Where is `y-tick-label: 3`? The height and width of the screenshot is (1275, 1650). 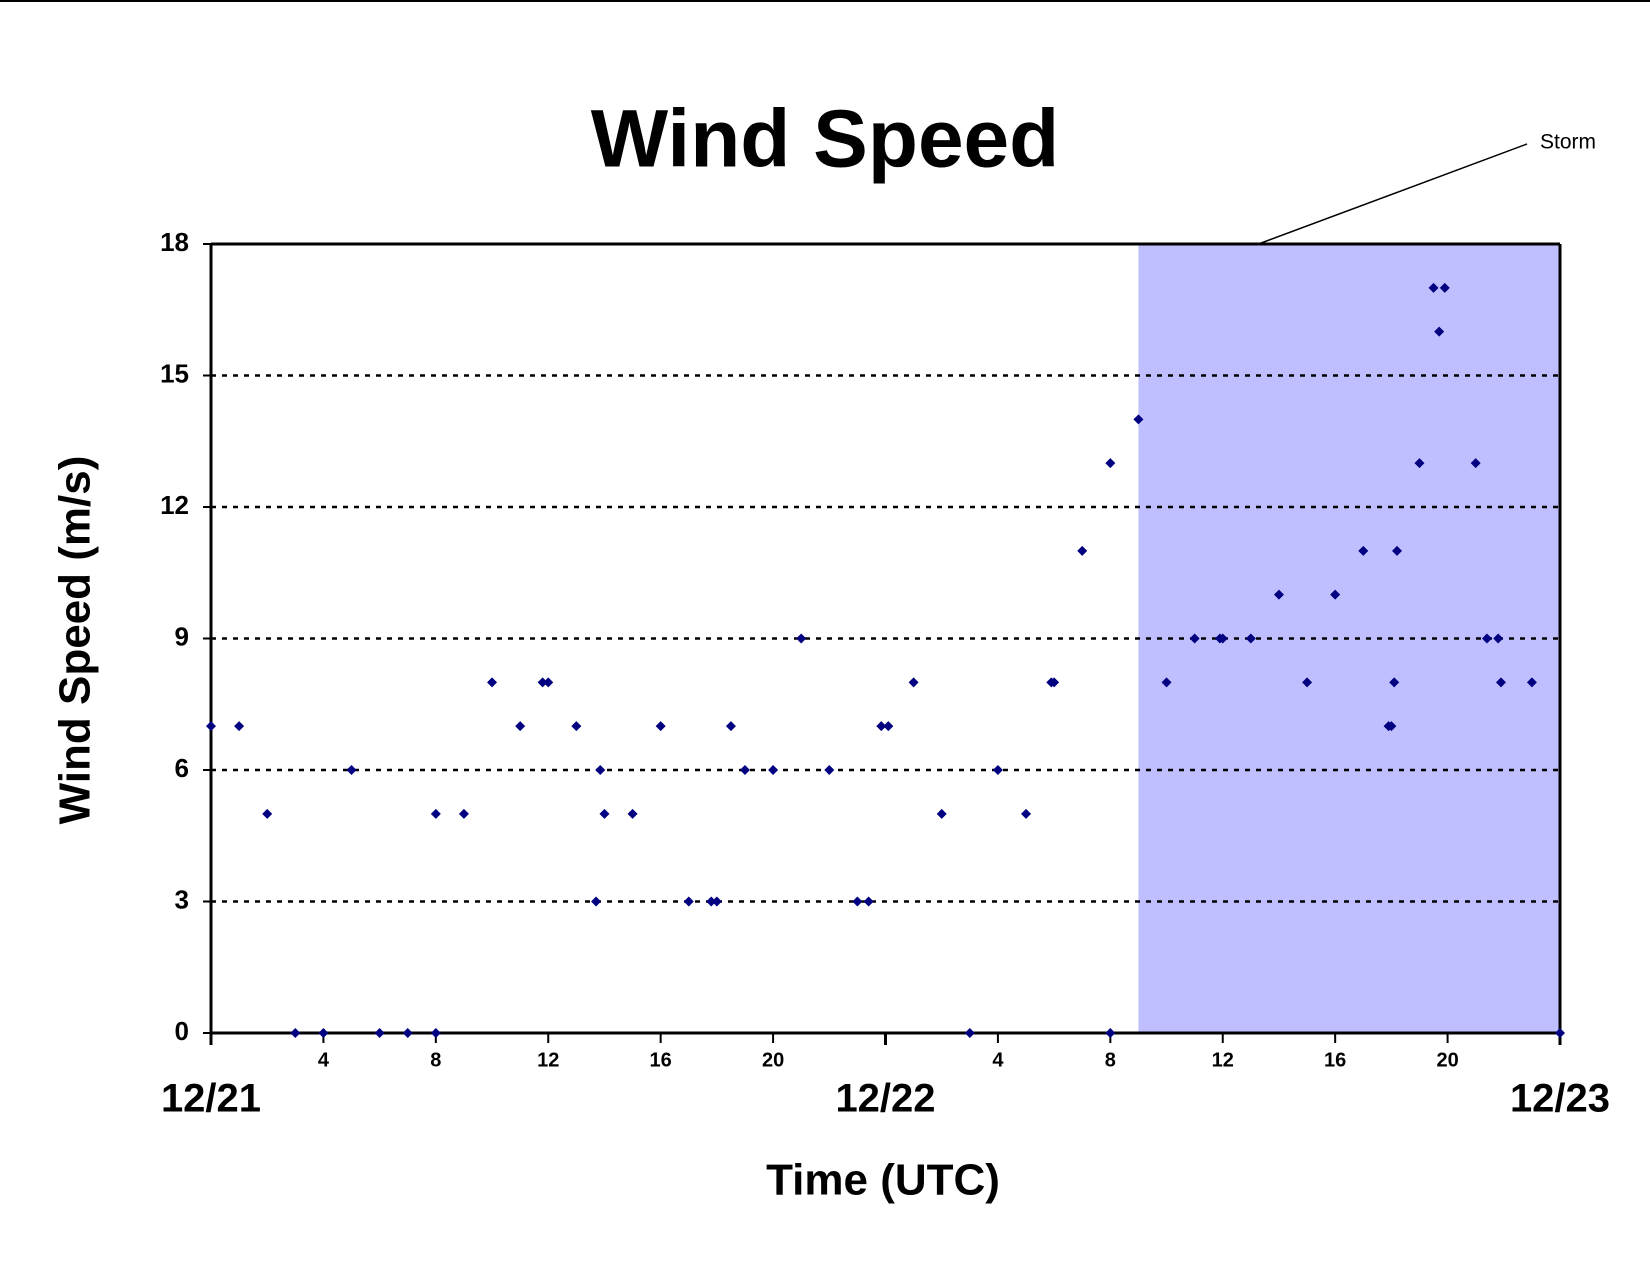 y-tick-label: 3 is located at coordinates (182, 899).